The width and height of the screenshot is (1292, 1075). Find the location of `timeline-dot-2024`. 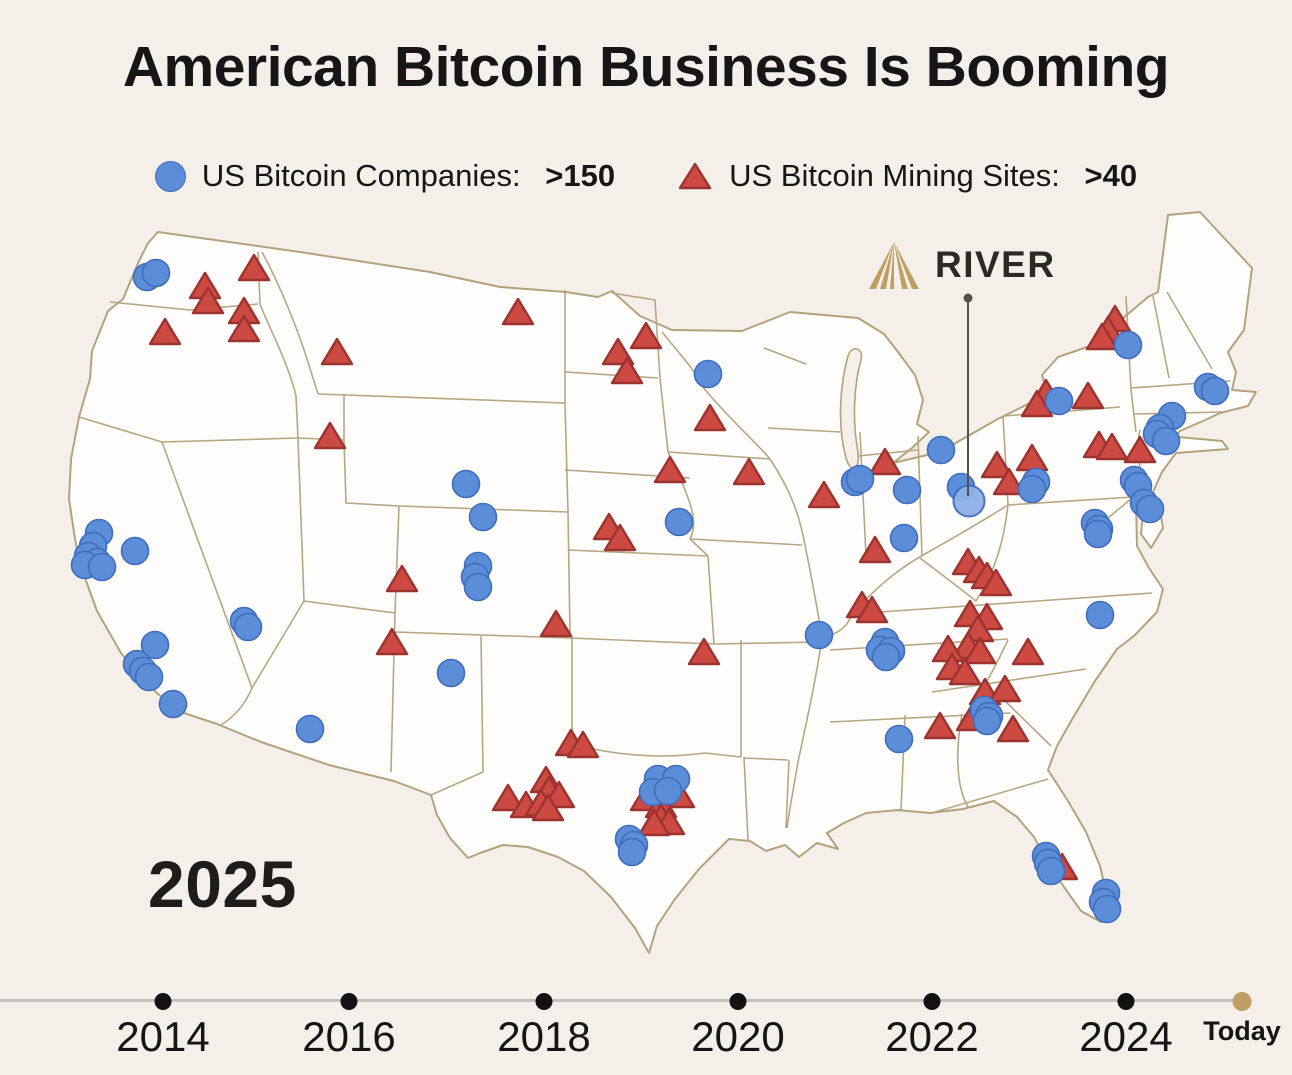

timeline-dot-2024 is located at coordinates (1126, 1001).